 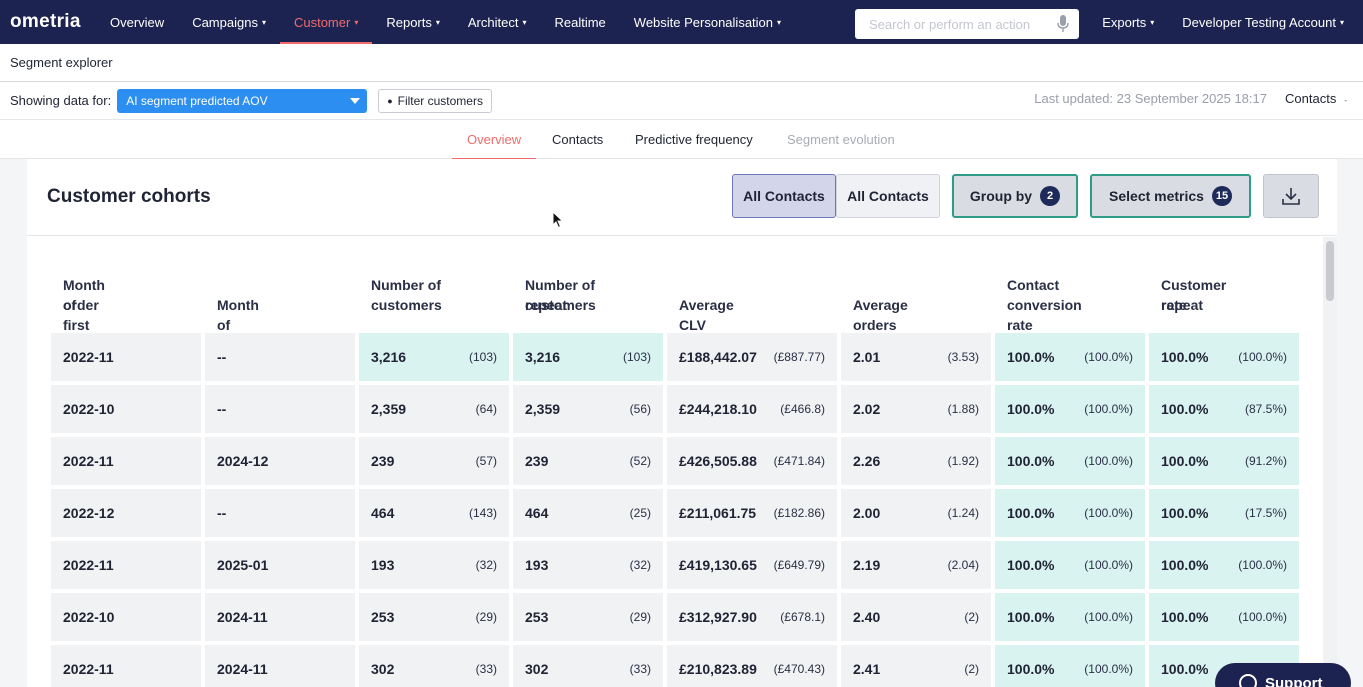 I want to click on metrics-count-badge: 15, so click(x=1221, y=196).